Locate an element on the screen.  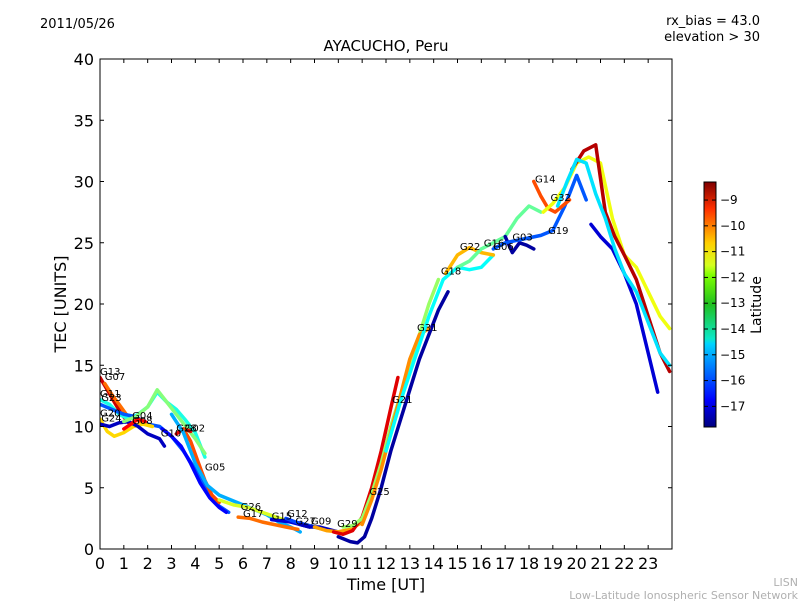
date-label: 2011/05/26 is located at coordinates (77, 24).